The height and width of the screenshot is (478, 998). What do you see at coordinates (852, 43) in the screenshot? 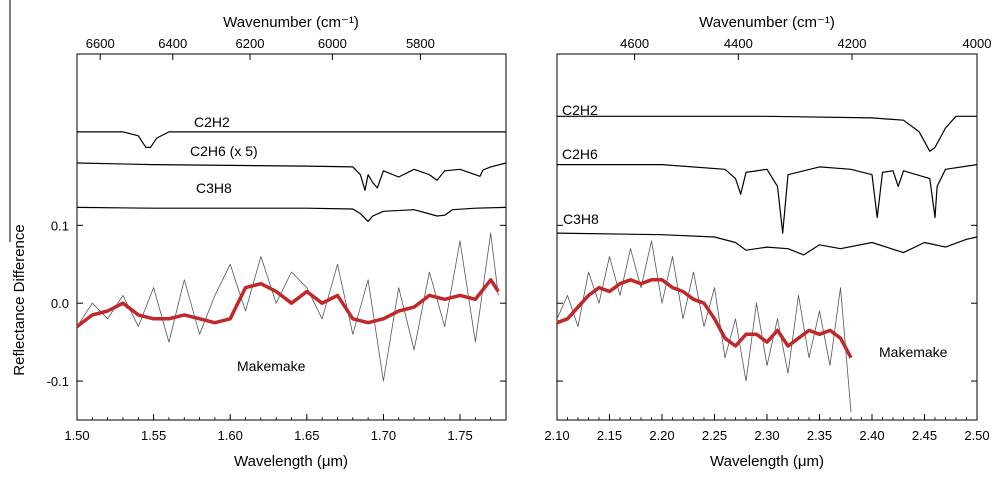
I see `x2-tick-label: 4200` at bounding box center [852, 43].